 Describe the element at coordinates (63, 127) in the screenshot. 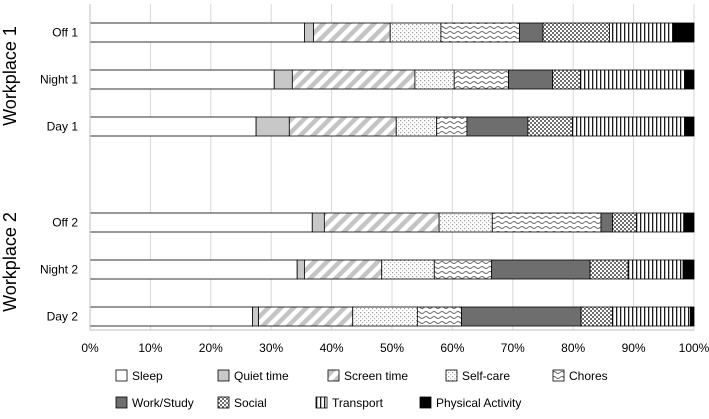

I see `category-label: Day 1` at that location.